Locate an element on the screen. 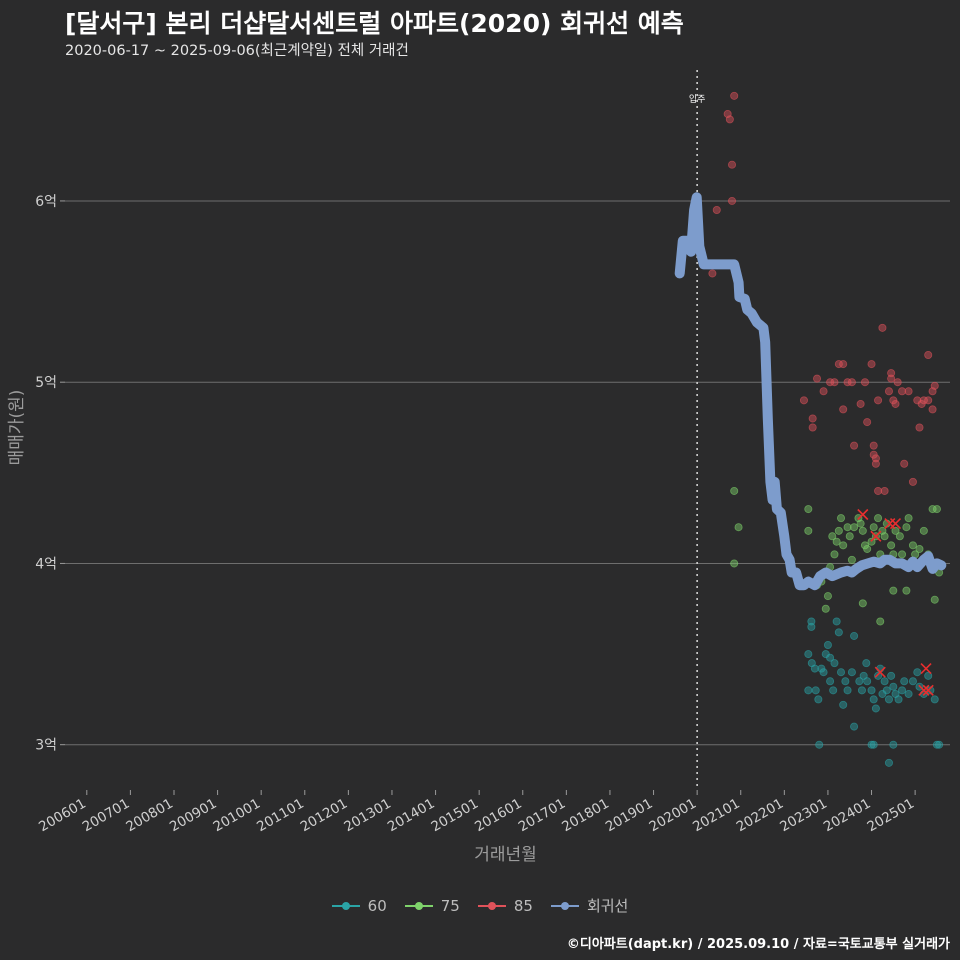 The image size is (960, 960). x-tick-label: 201701 is located at coordinates (542, 816).